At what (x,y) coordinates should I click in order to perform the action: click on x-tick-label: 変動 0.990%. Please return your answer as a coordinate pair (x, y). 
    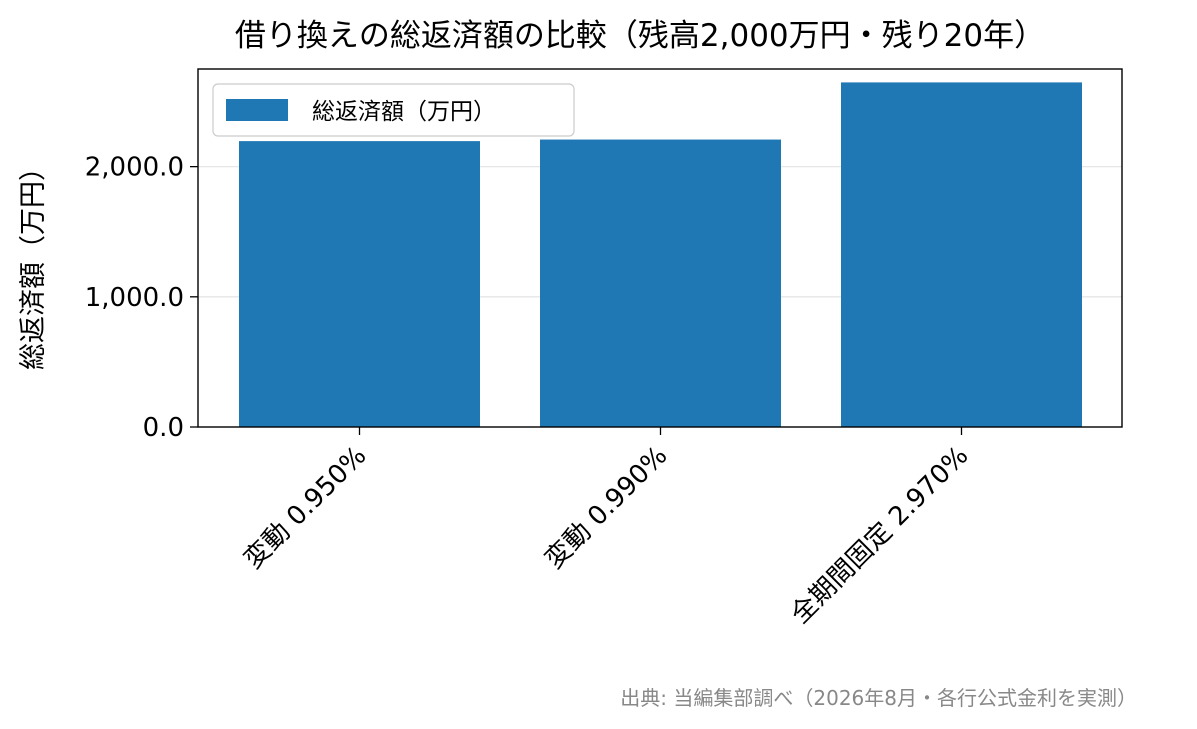
    Looking at the image, I should click on (607, 508).